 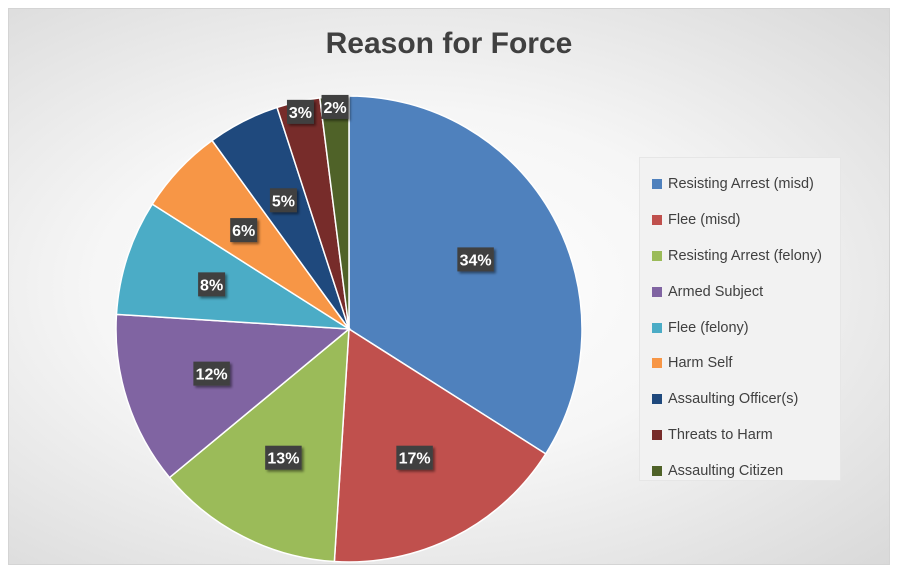 I want to click on legend-item: Assaulting Officer(s), so click(x=740, y=399).